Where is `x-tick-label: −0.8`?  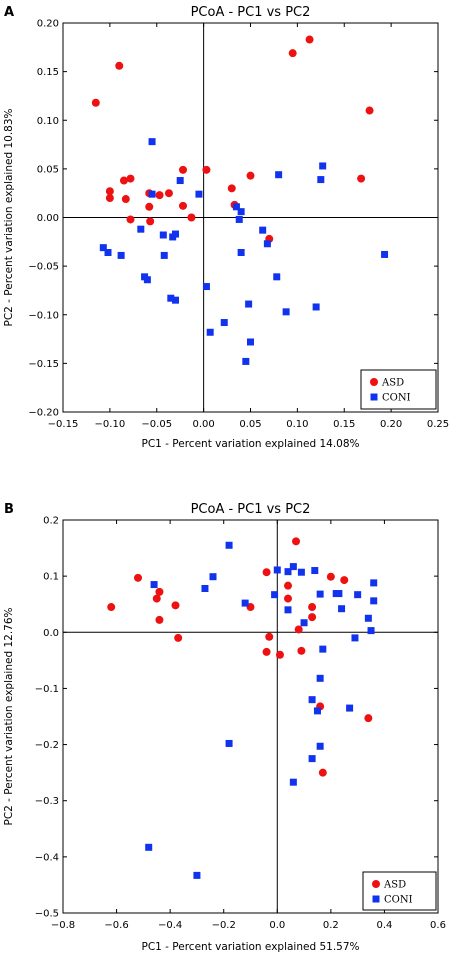 x-tick-label: −0.8 is located at coordinates (63, 925).